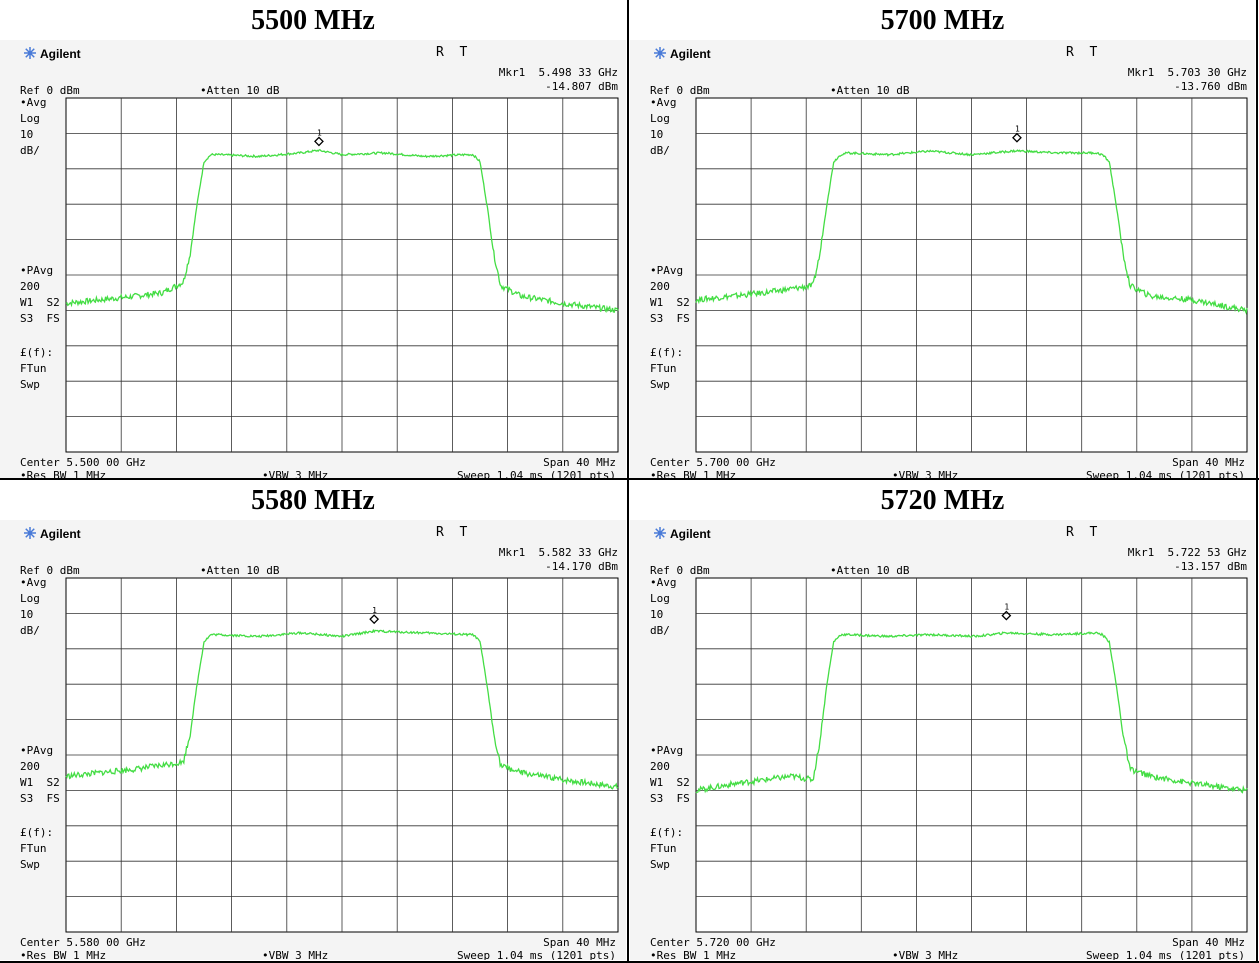  What do you see at coordinates (581, 86) in the screenshot?
I see `marker-readout-level: -14.807 dBm` at bounding box center [581, 86].